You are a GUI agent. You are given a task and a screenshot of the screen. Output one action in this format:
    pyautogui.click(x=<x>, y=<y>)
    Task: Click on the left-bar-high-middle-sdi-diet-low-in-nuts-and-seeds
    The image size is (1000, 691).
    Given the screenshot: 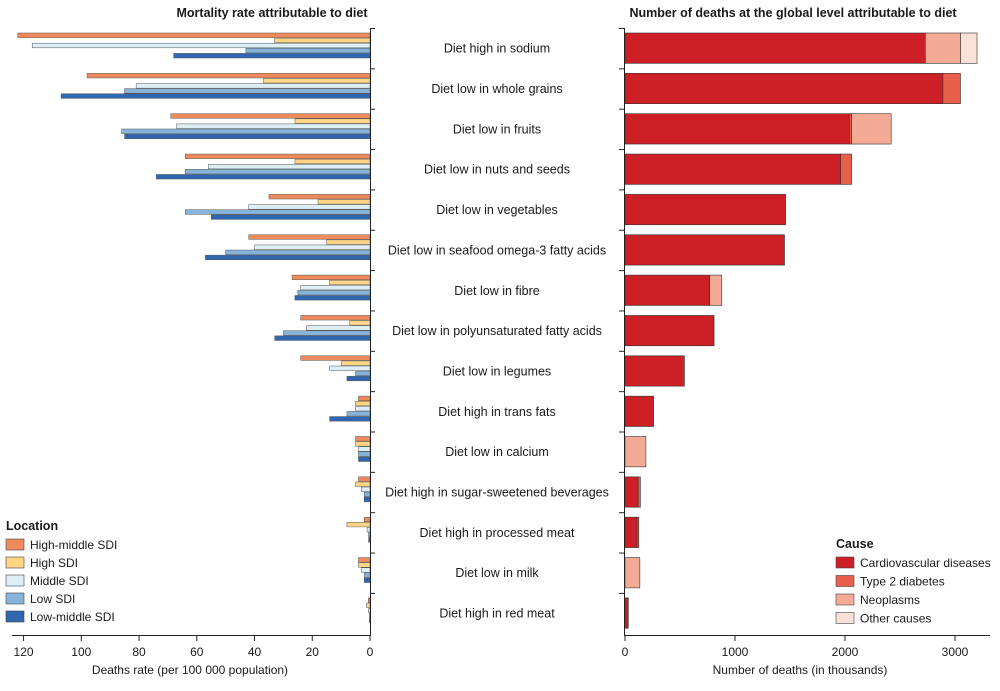 What is the action you would take?
    pyautogui.click(x=277, y=156)
    